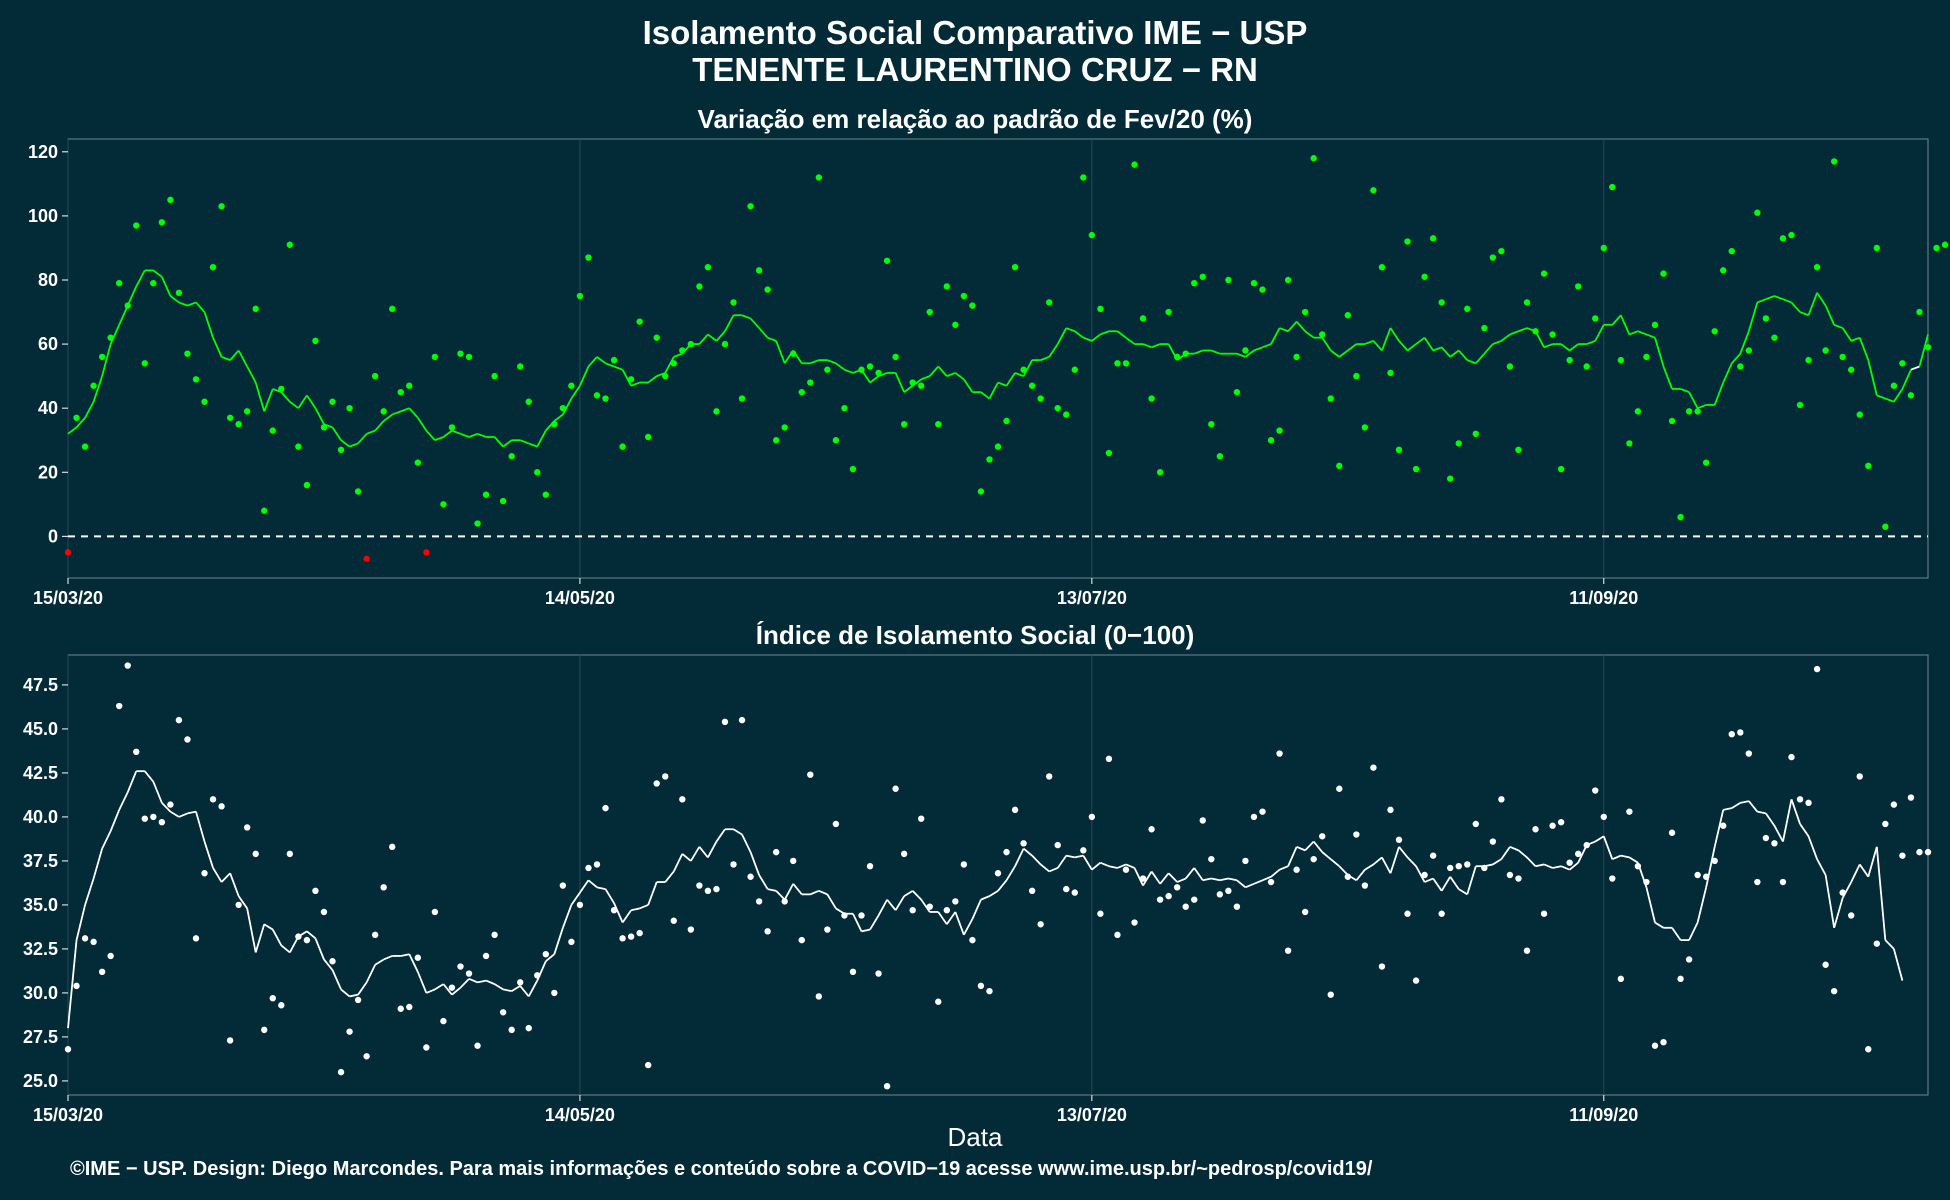  Describe the element at coordinates (1603, 1115) in the screenshot. I see `bottom-x-tick-label: 11/09/20` at that location.